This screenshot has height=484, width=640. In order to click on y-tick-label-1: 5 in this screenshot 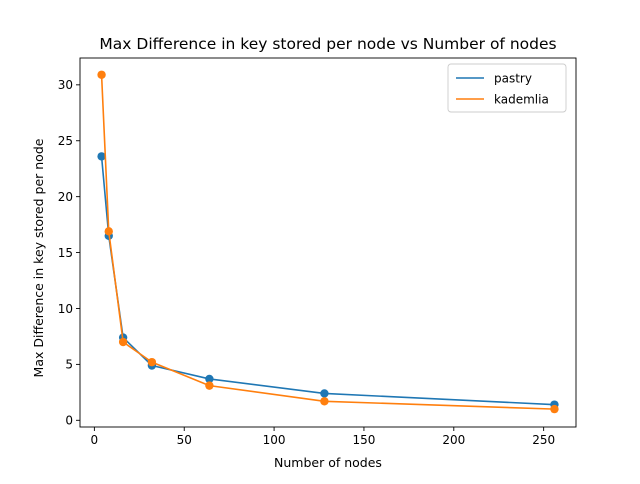, I will do `click(69, 365)`.